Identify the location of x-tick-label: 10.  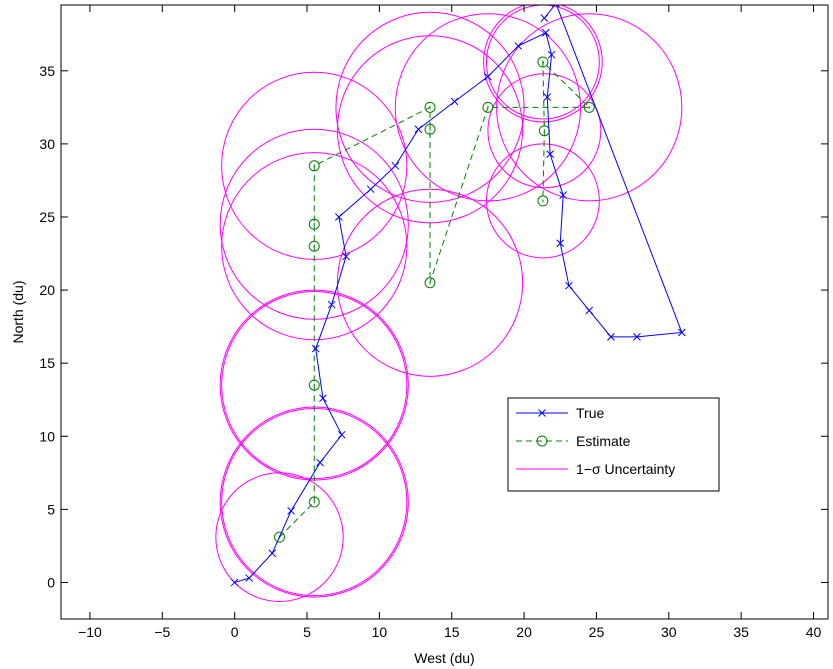
(380, 632).